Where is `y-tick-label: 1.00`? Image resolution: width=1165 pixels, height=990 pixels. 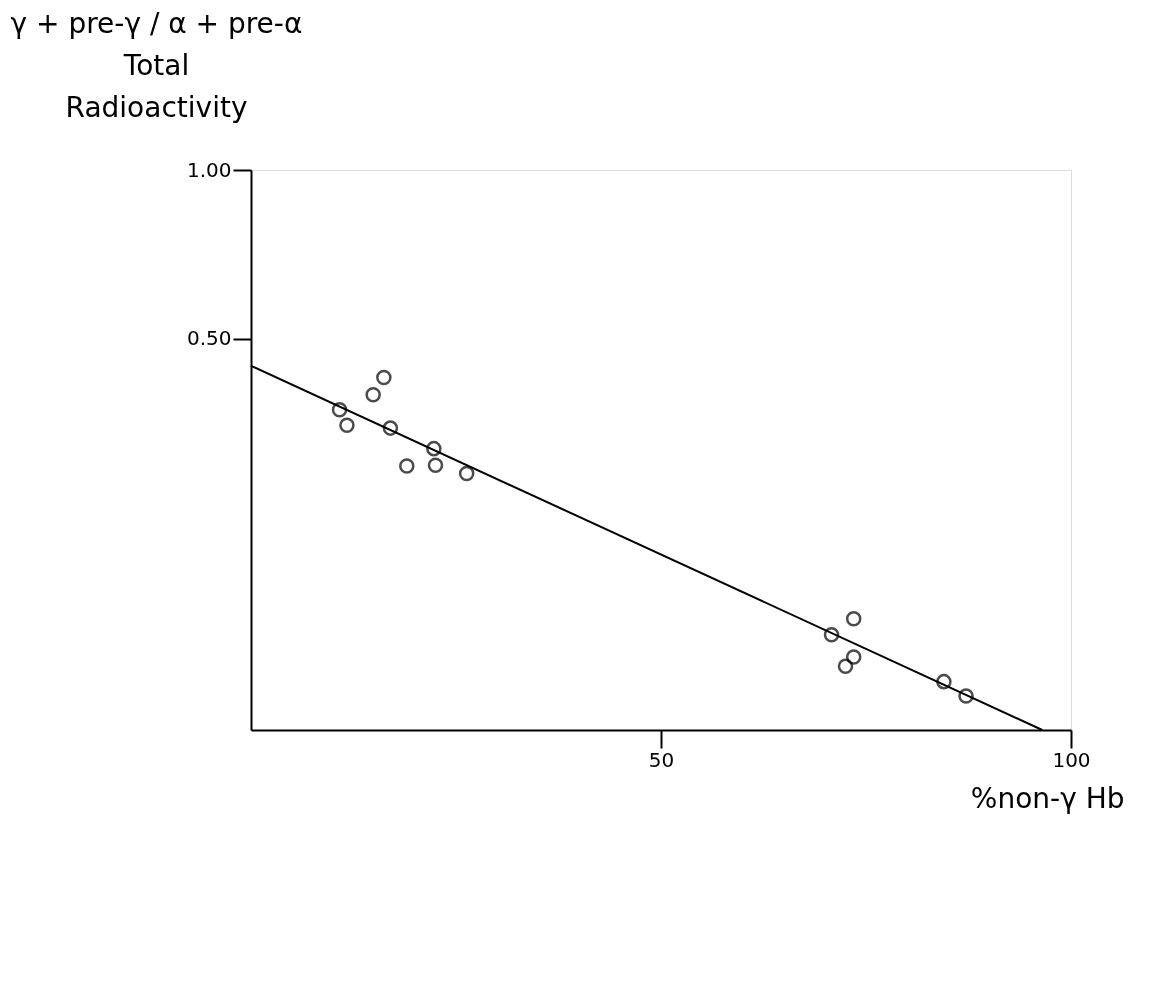 y-tick-label: 1.00 is located at coordinates (209, 169).